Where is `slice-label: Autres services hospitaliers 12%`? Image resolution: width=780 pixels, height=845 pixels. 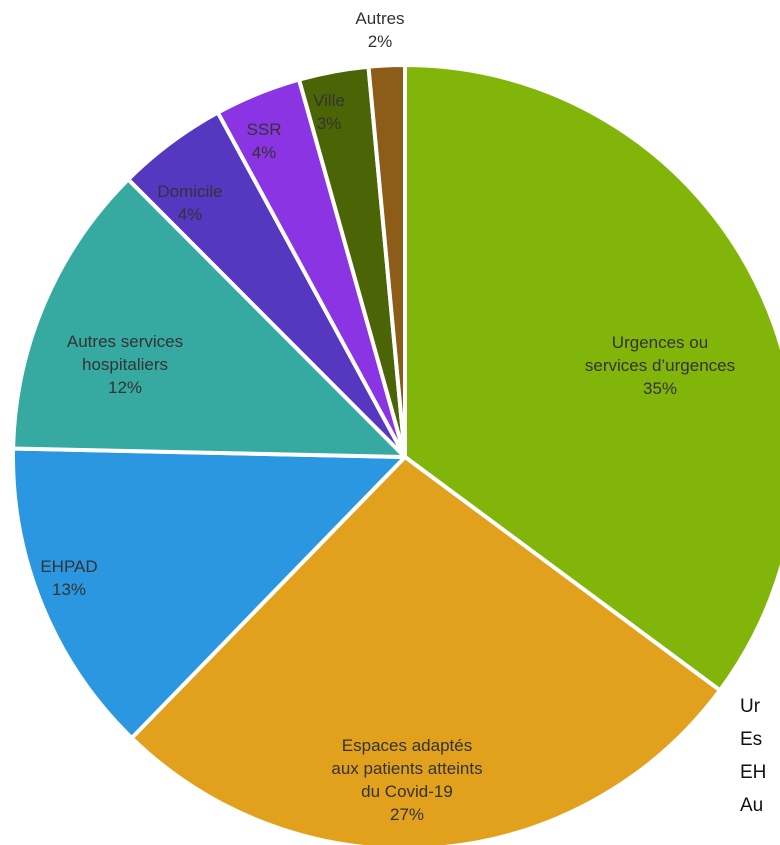 slice-label: Autres services hospitaliers 12% is located at coordinates (125, 364).